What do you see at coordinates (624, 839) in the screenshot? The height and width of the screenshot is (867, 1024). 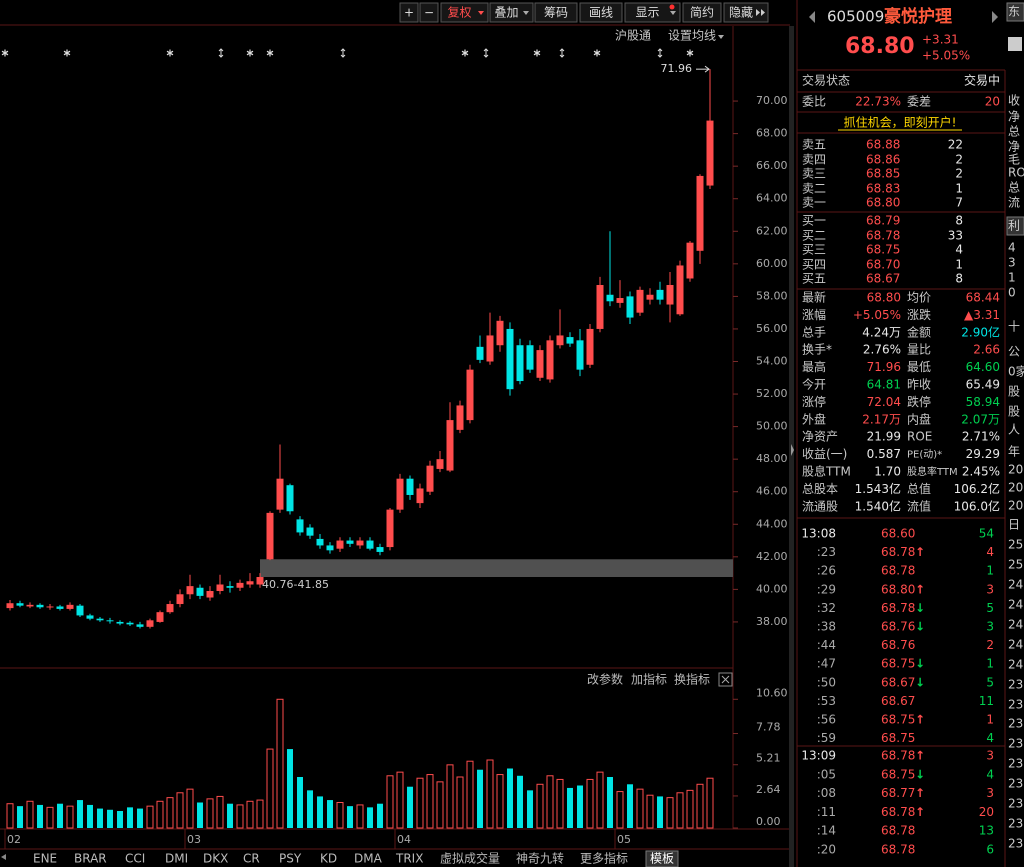 I see `x-tick-label: 05` at bounding box center [624, 839].